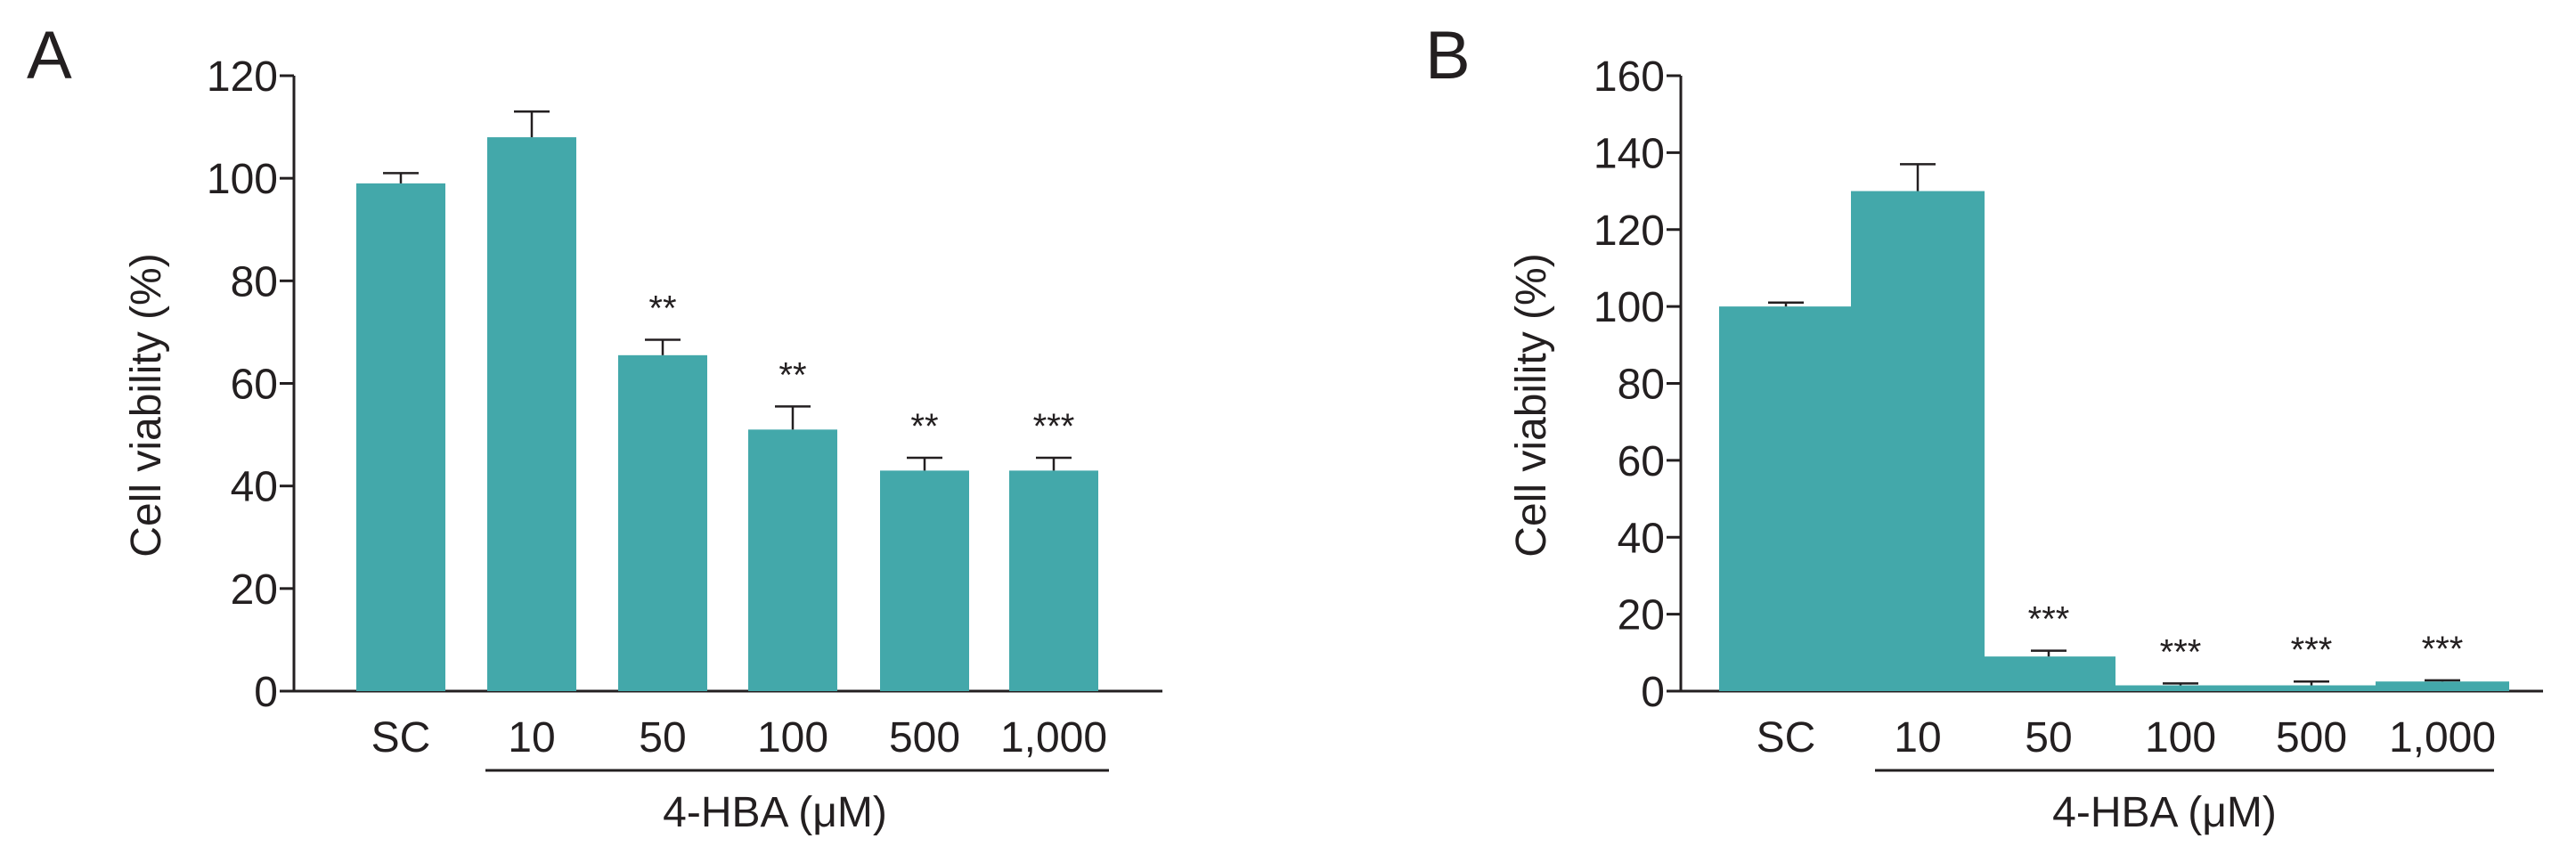 The image size is (2576, 863). What do you see at coordinates (1918, 737) in the screenshot?
I see `x-tick-label-b-2: 10` at bounding box center [1918, 737].